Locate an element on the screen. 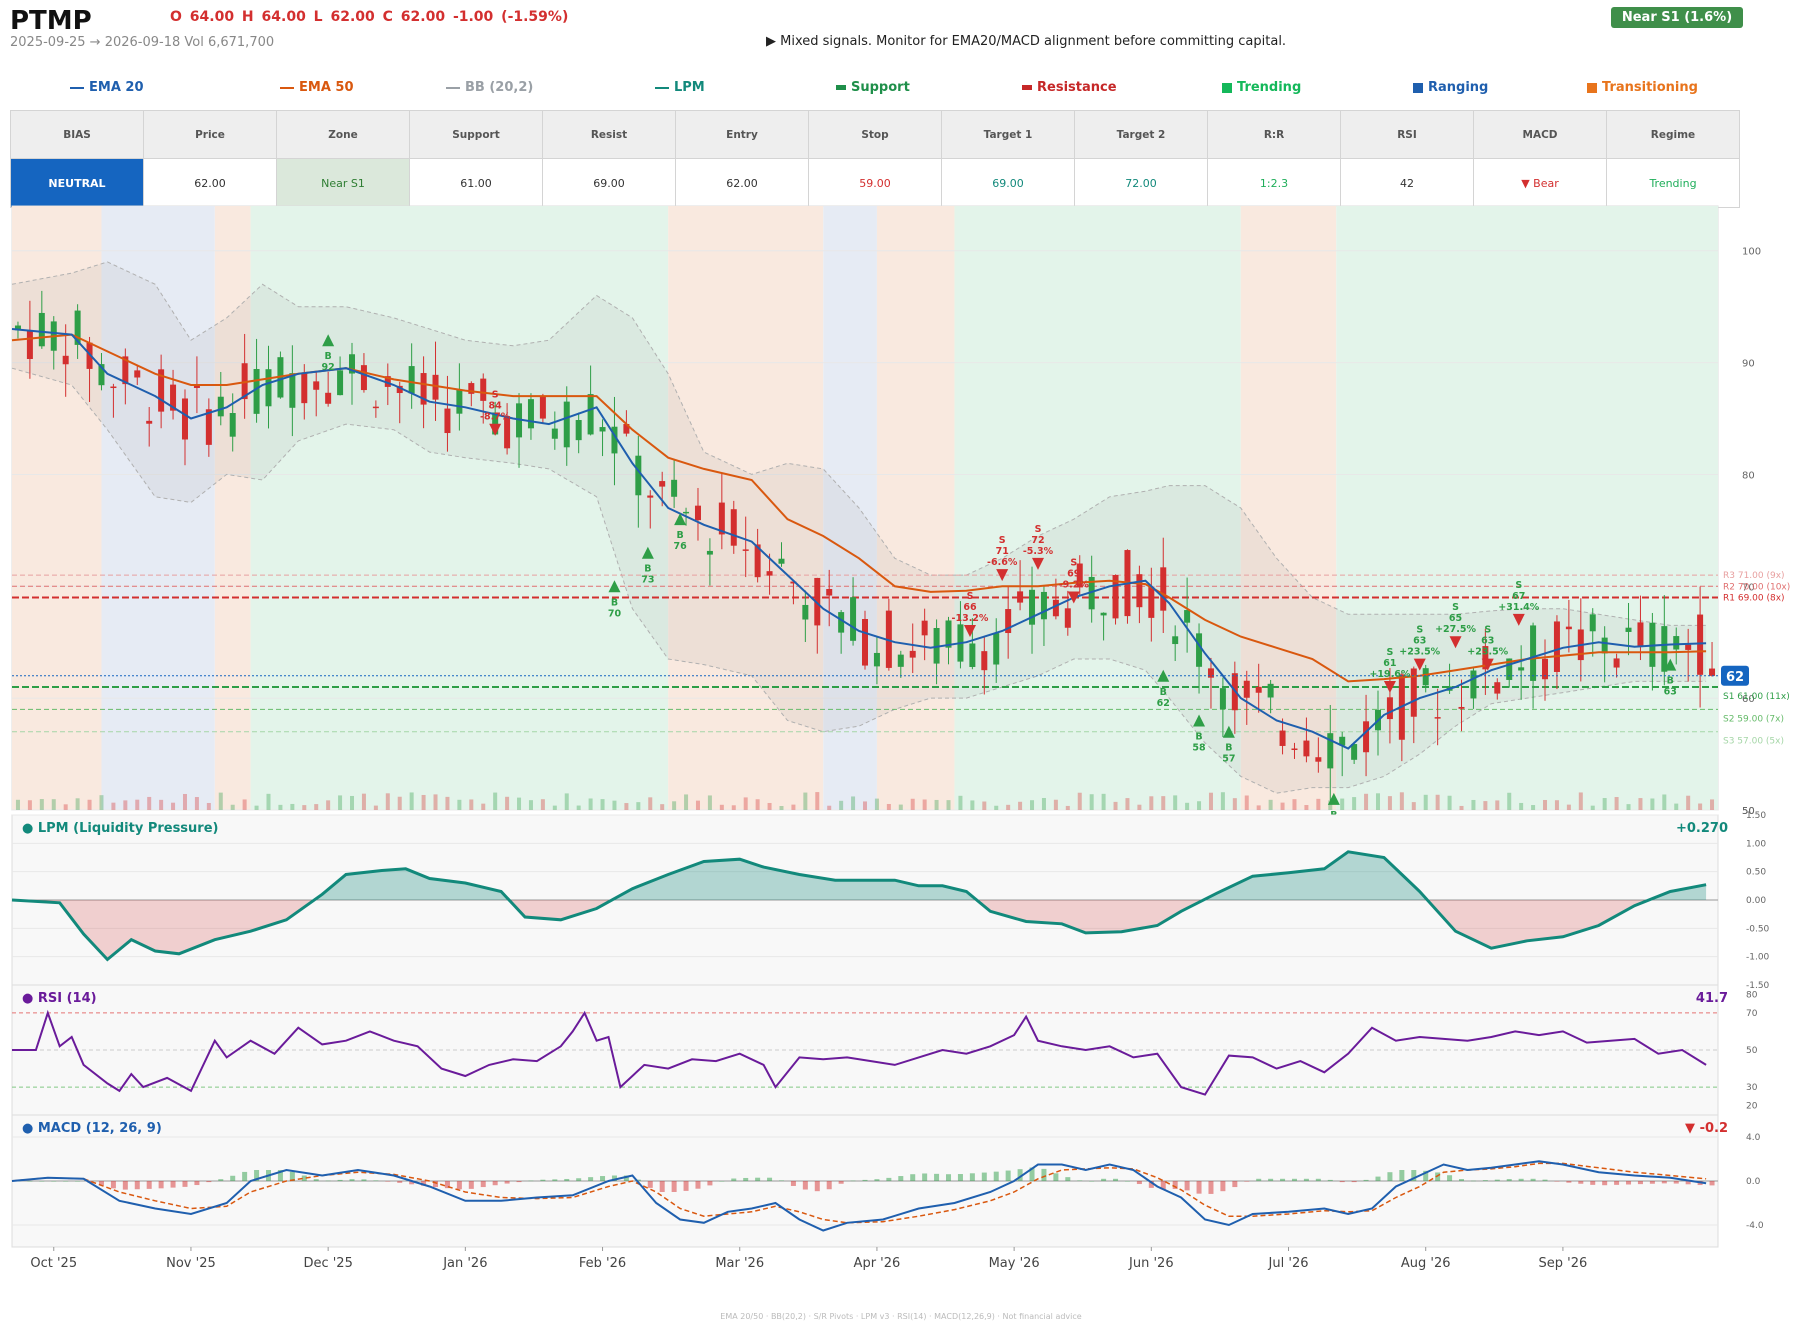  sell-signal-label: 69 is located at coordinates (1073, 573).